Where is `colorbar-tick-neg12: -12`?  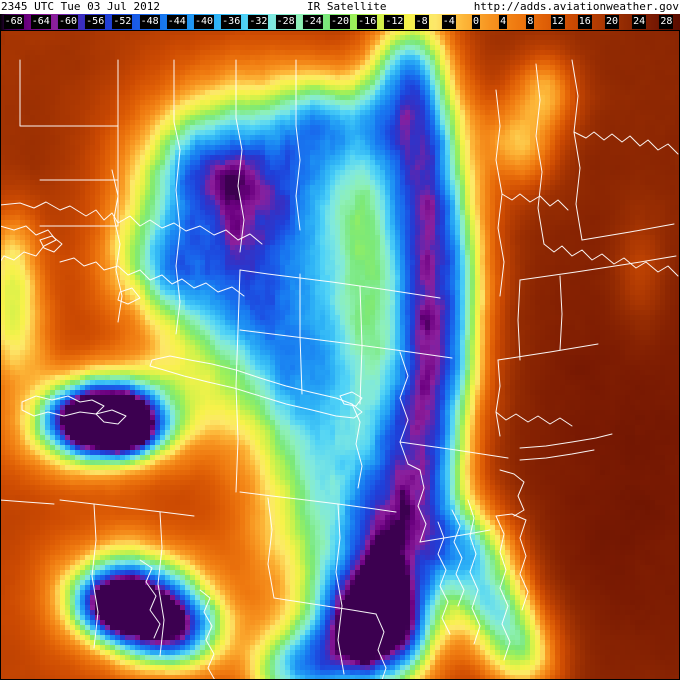 colorbar-tick-neg12: -12 is located at coordinates (394, 22).